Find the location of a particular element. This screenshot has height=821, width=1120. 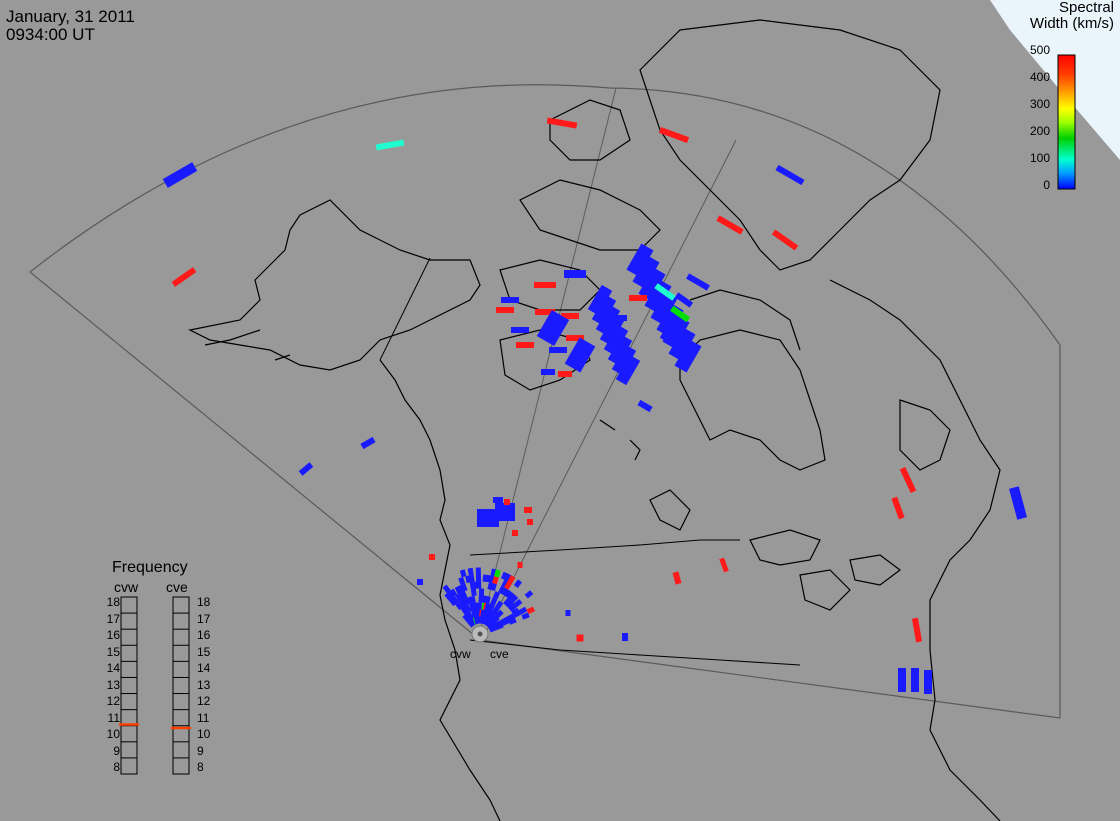

timestamp-header: January, 31 2011 0934:00 UT is located at coordinates (70, 26).